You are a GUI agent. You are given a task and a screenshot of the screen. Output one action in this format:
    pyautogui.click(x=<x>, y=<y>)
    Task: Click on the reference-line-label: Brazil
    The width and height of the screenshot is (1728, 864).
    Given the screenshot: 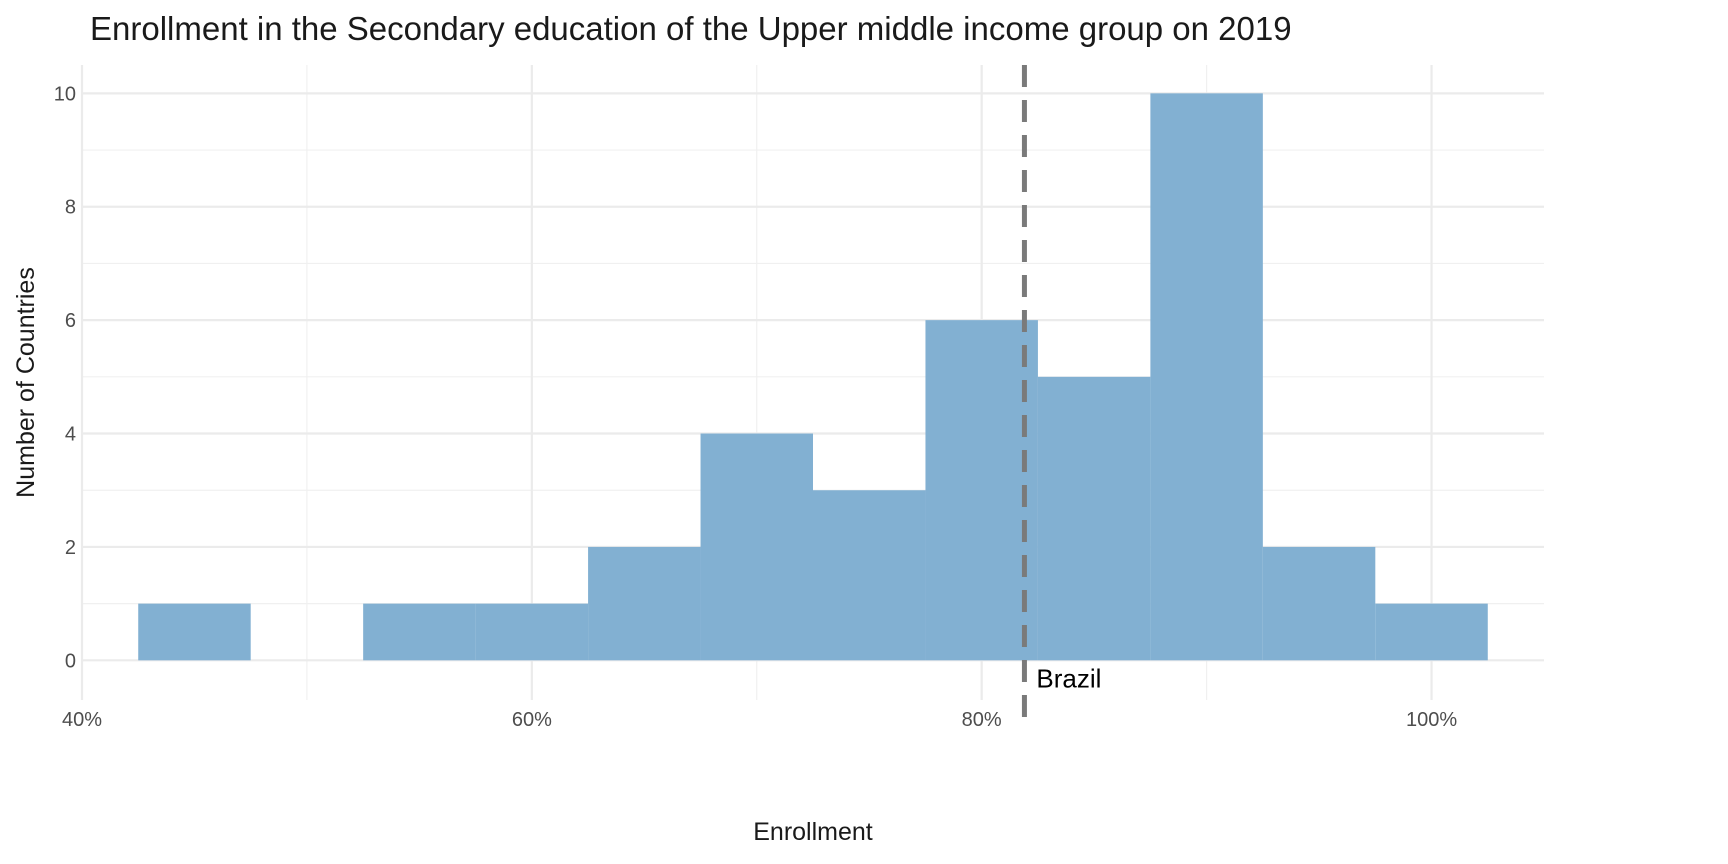 What is the action you would take?
    pyautogui.click(x=1068, y=678)
    